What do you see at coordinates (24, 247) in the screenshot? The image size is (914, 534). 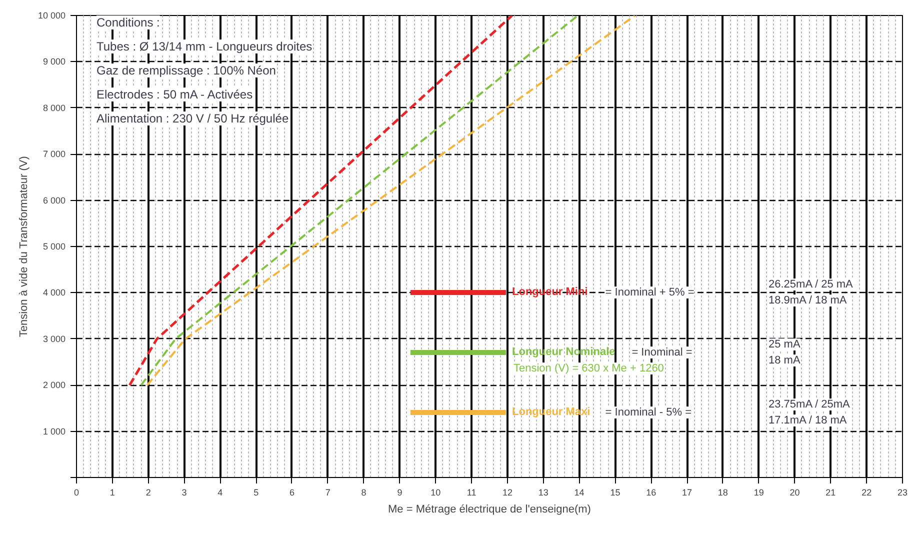 I see `y-axis-title: Tension à vide du Transformateur (V)` at bounding box center [24, 247].